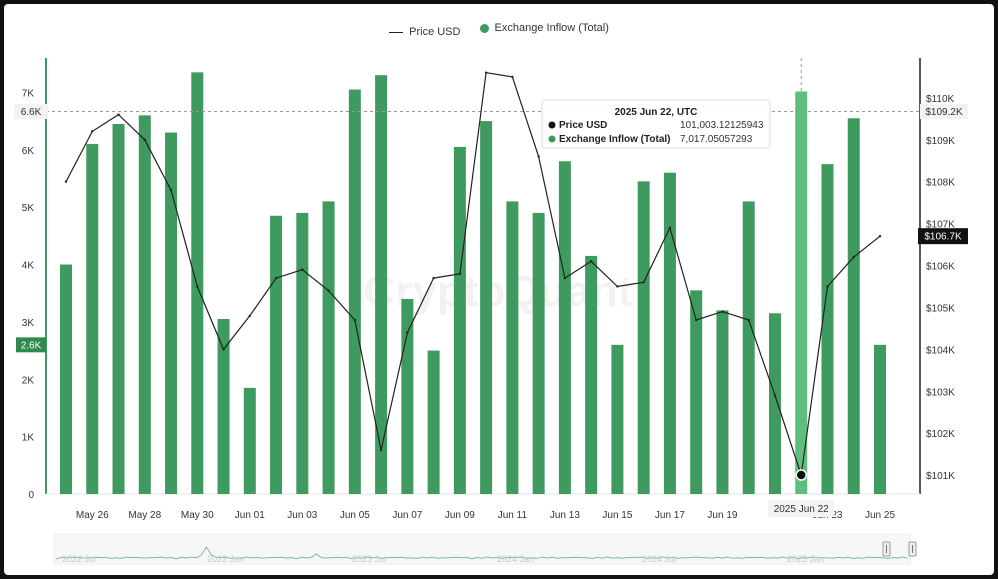  What do you see at coordinates (722, 125) in the screenshot?
I see `tooltip-price-value: 101,003.12125943` at bounding box center [722, 125].